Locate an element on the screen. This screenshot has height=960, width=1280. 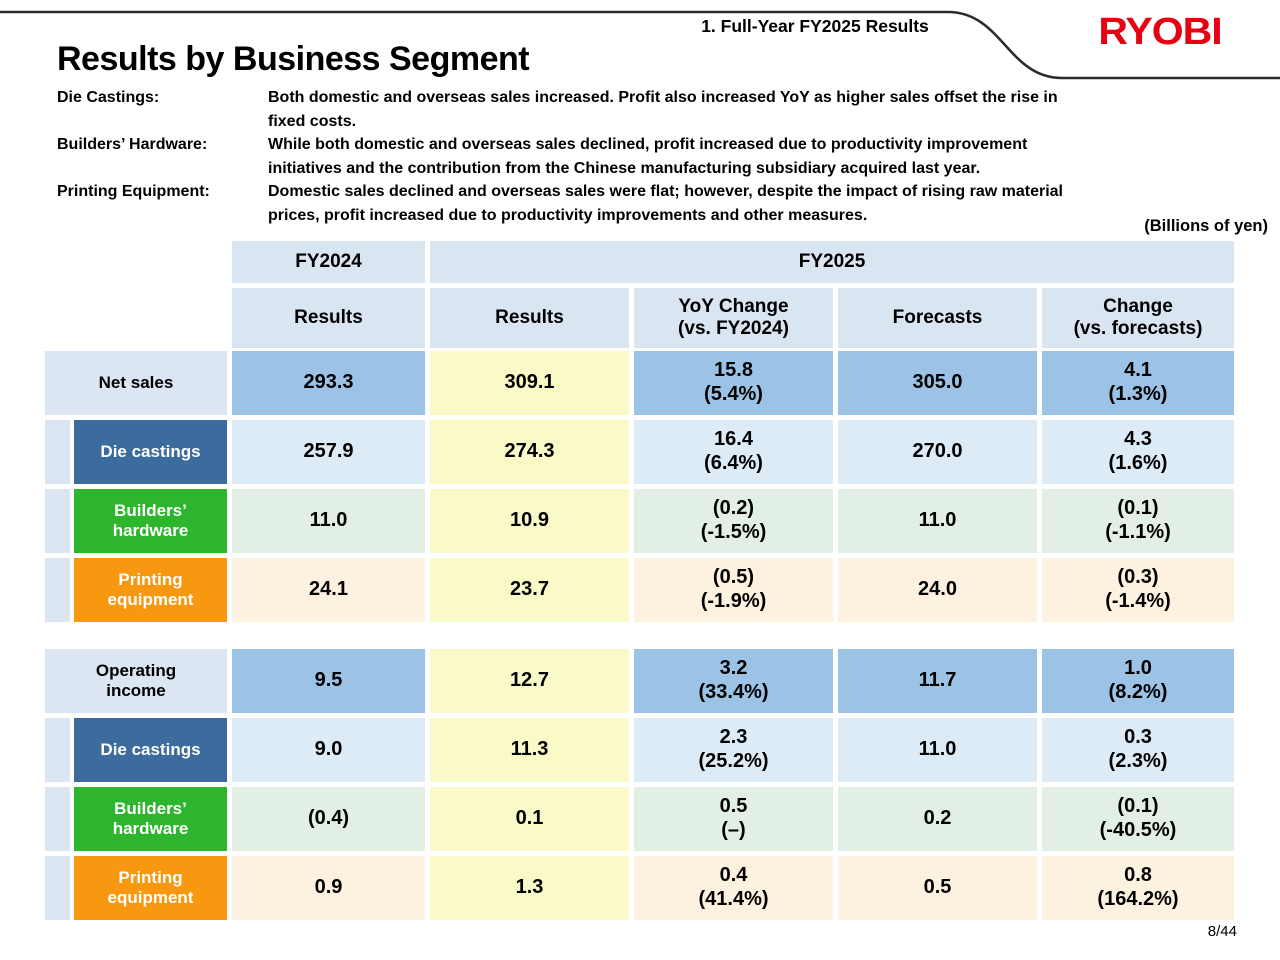
cell-die-castings-oi-results-fy2025: 11.3 is located at coordinates (529, 750).